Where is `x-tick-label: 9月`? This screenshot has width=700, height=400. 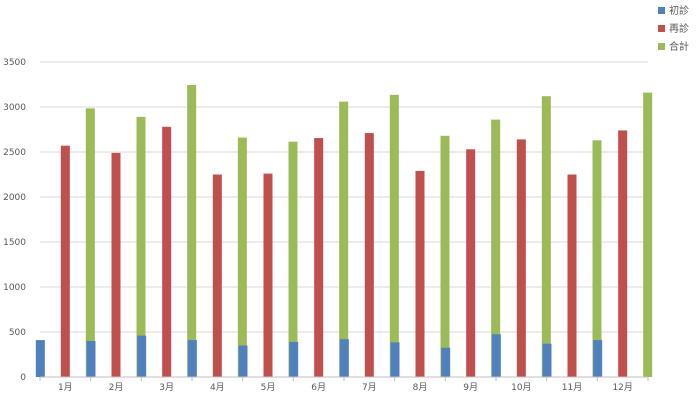 x-tick-label: 9月 is located at coordinates (470, 387).